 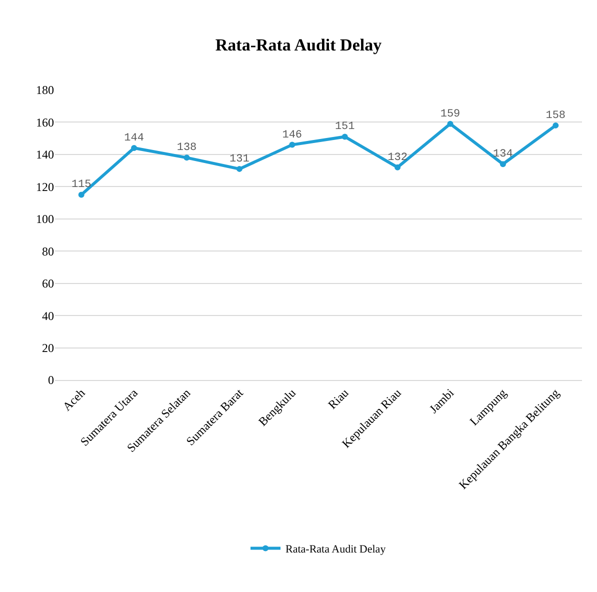 I want to click on data-label: 151, so click(x=345, y=127).